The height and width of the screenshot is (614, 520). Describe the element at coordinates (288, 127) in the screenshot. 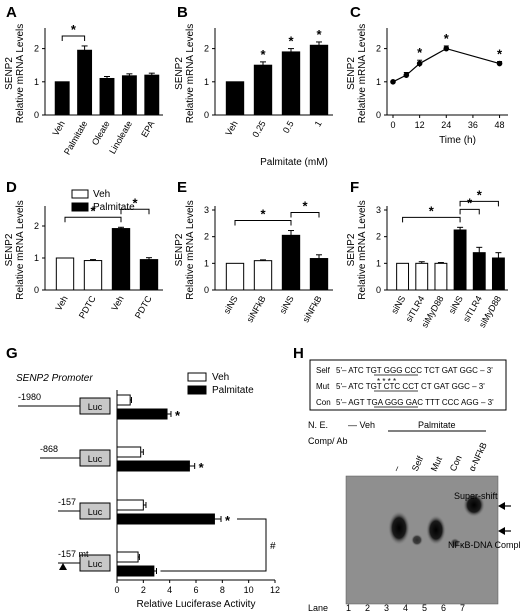

I see `x-tick-label-b: 0.5` at that location.